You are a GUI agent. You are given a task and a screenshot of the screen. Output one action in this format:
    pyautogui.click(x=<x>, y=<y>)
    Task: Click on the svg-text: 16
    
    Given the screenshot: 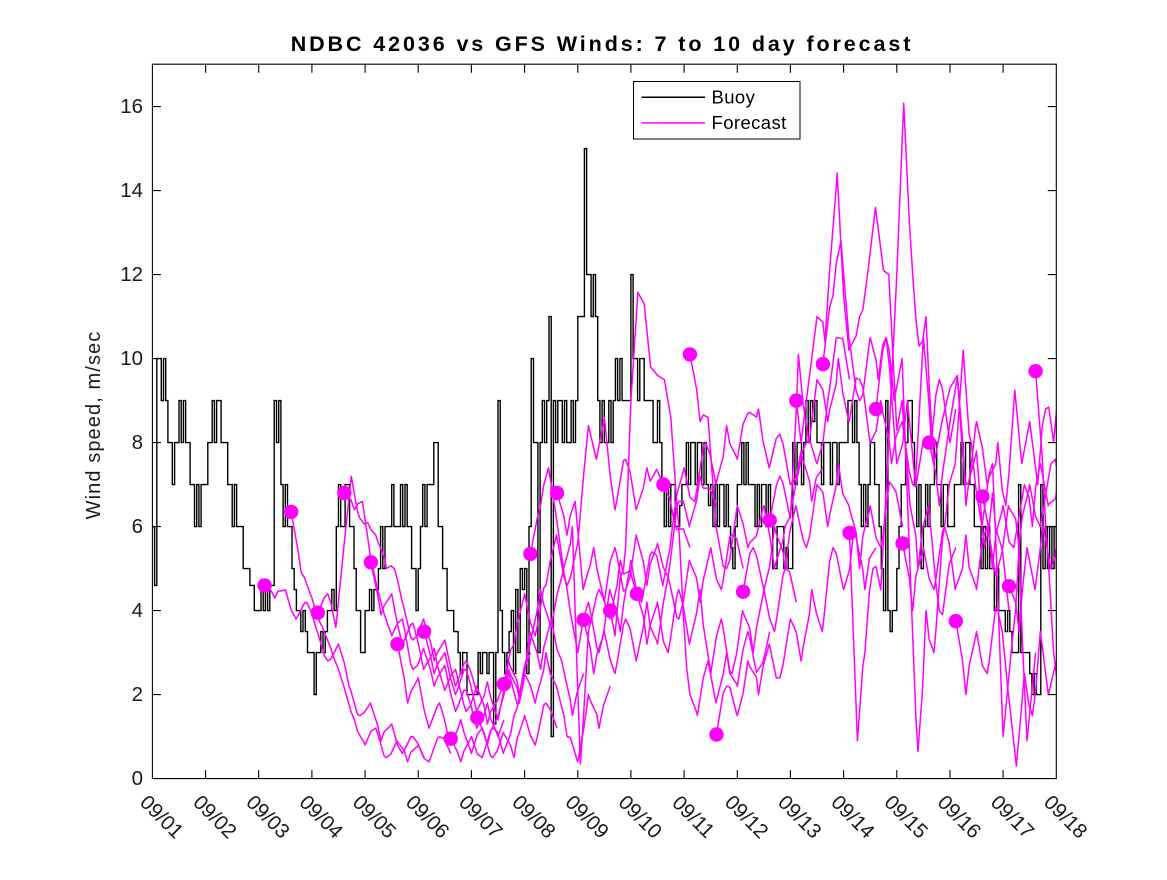 What is the action you would take?
    pyautogui.click(x=131, y=106)
    